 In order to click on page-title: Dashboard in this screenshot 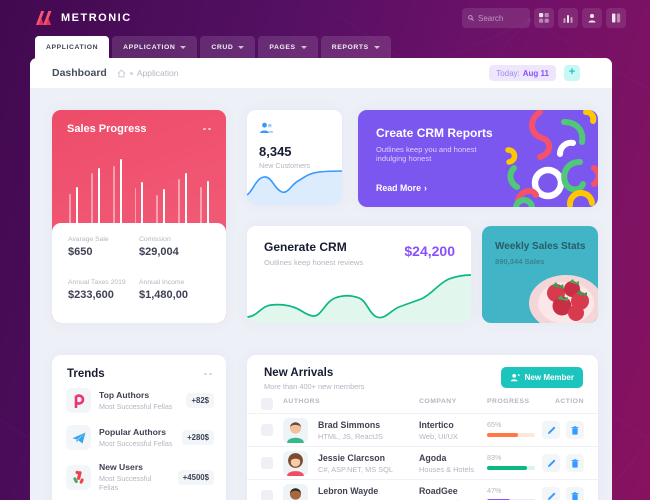, I will do `click(79, 73)`.